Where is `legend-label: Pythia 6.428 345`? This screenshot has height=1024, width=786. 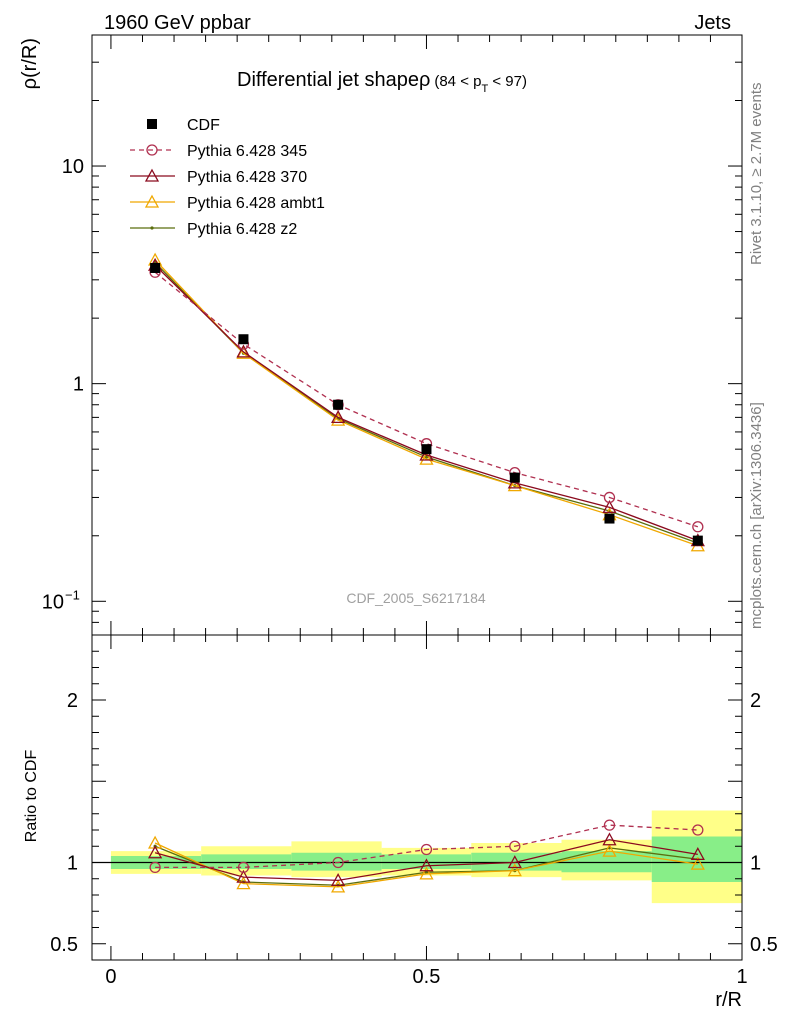 legend-label: Pythia 6.428 345 is located at coordinates (247, 151).